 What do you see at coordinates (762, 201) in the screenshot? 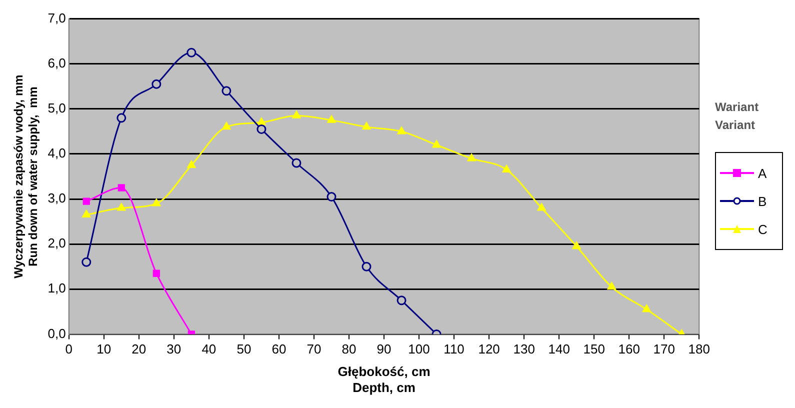
I see `legend-label: B` at bounding box center [762, 201].